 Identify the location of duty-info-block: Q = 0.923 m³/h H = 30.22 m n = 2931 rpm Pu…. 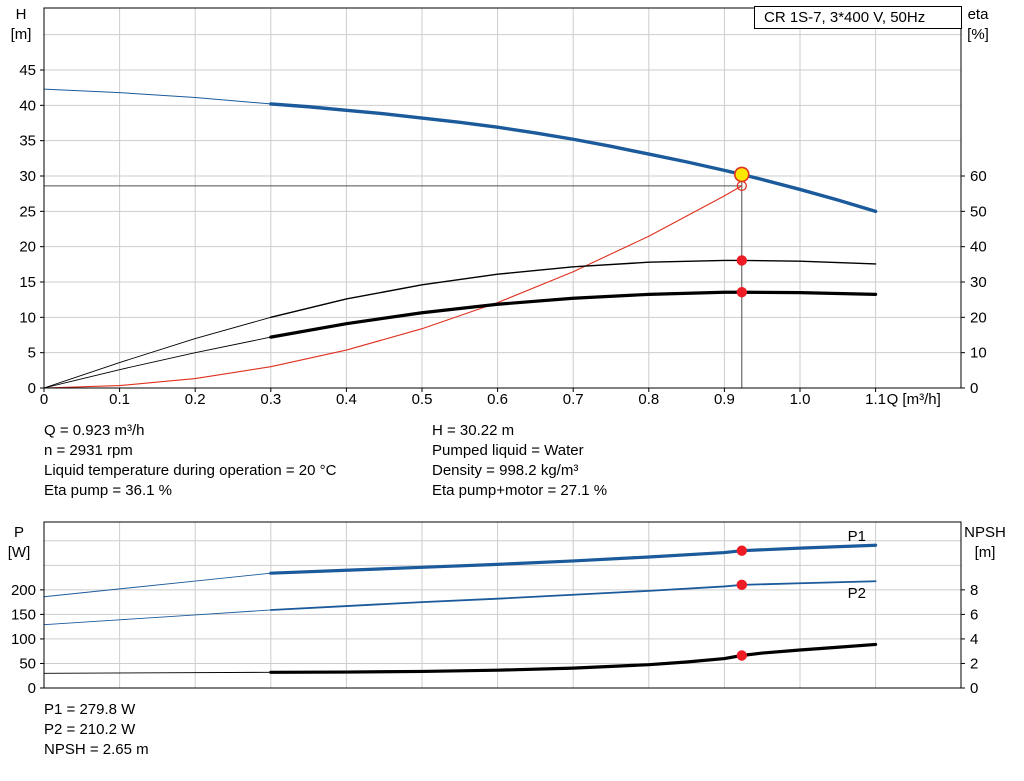
(325, 461).